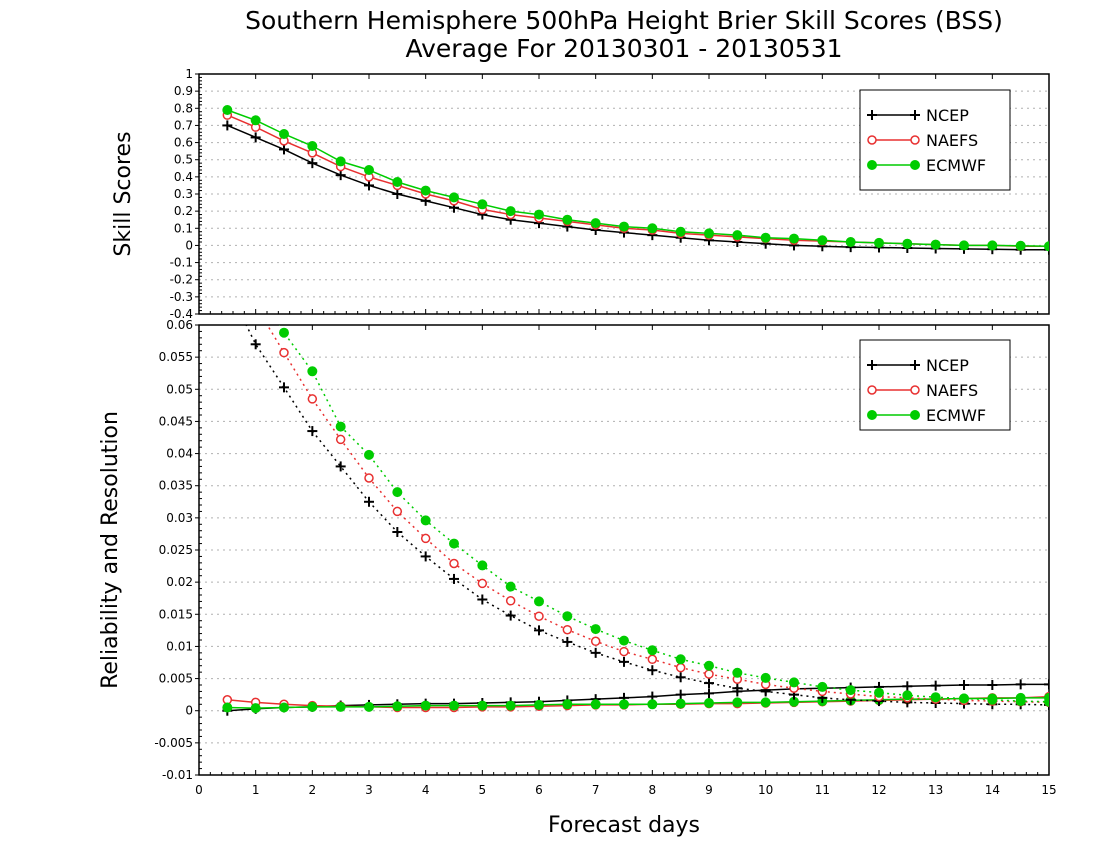 This screenshot has width=1100, height=855. Describe the element at coordinates (183, 143) in the screenshot. I see `y-tick-label: 0.6` at that location.